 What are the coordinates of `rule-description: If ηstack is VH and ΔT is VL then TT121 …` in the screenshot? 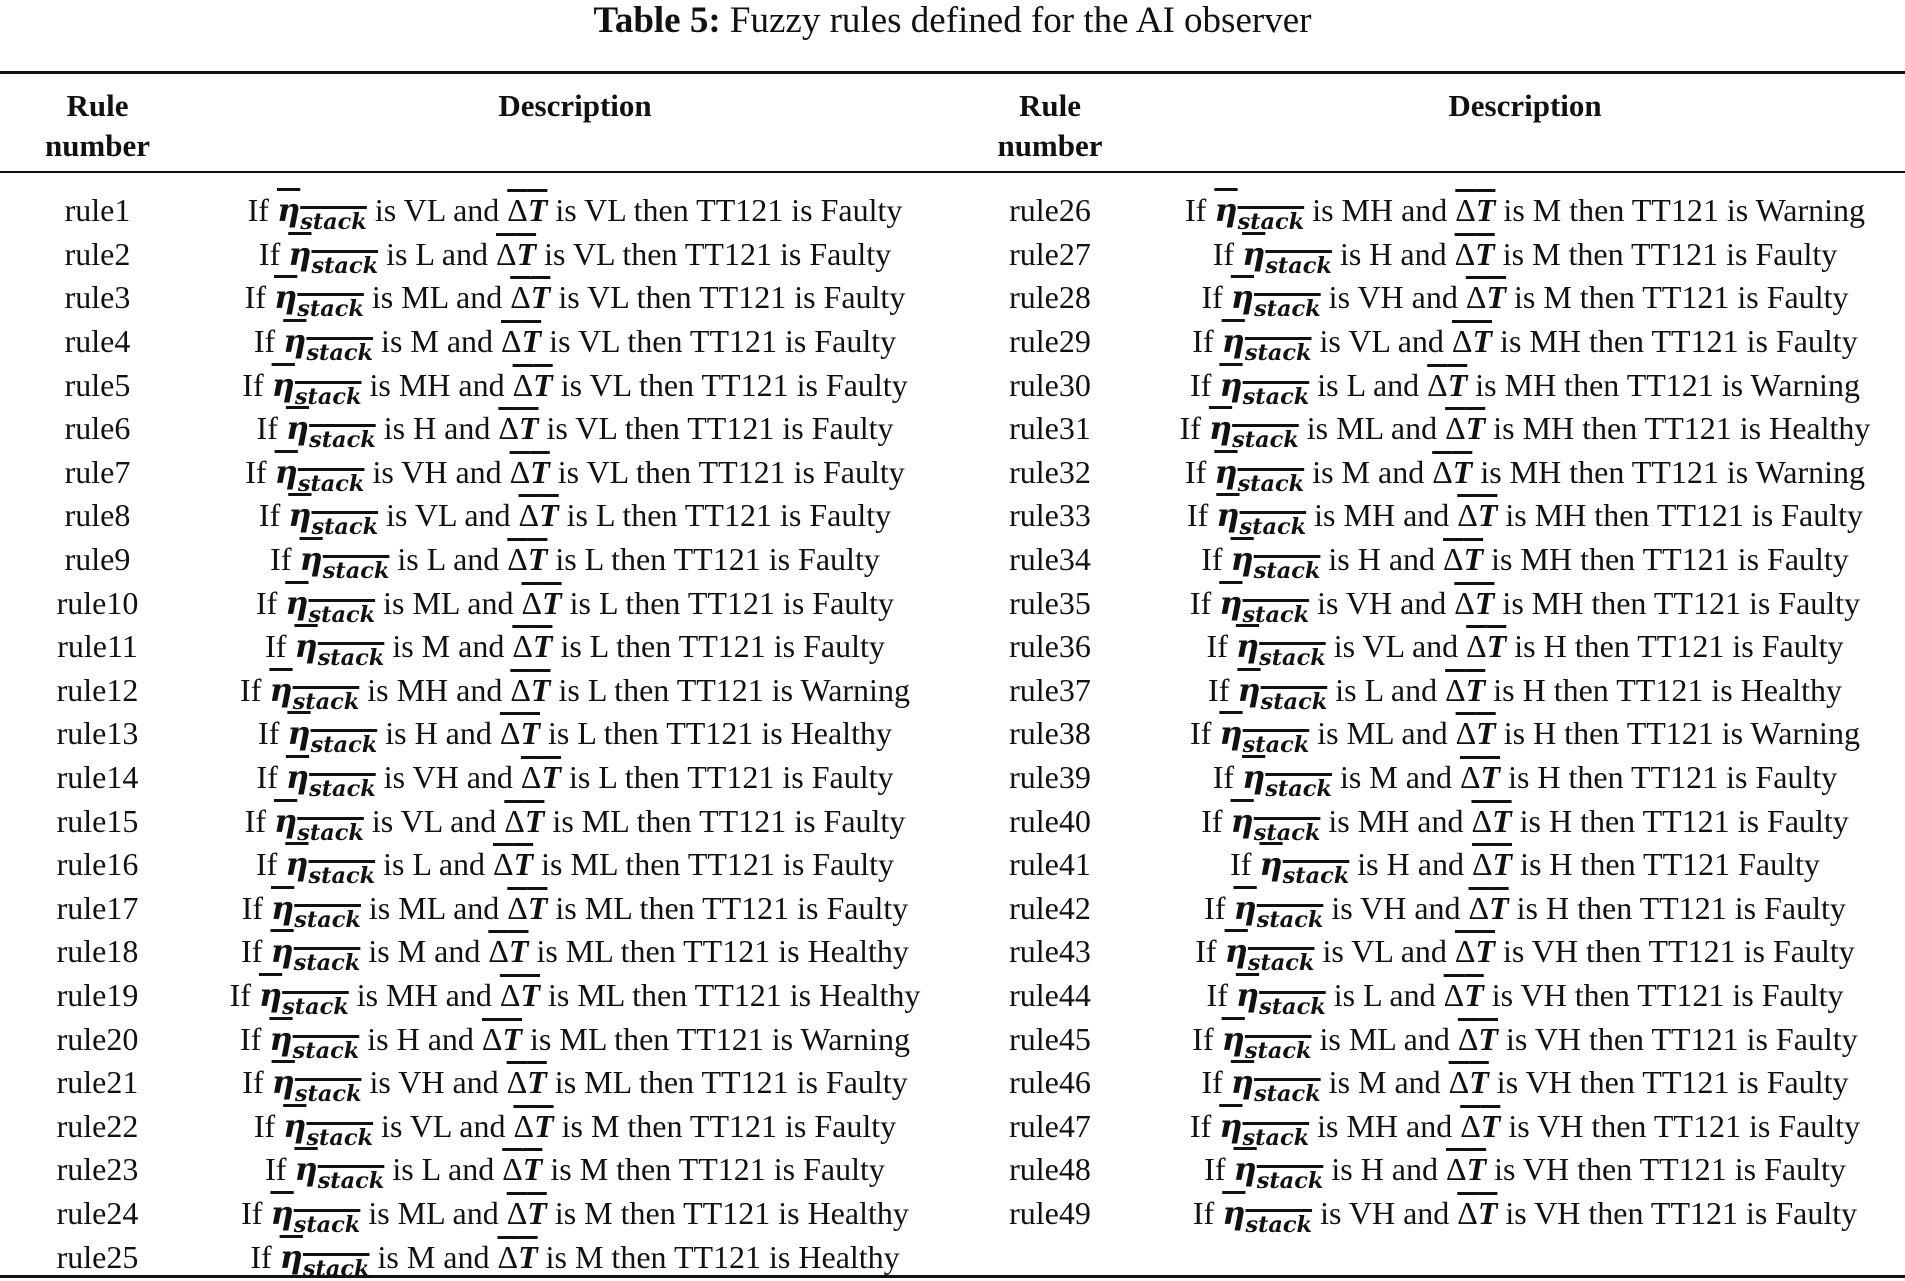 It's located at (575, 474).